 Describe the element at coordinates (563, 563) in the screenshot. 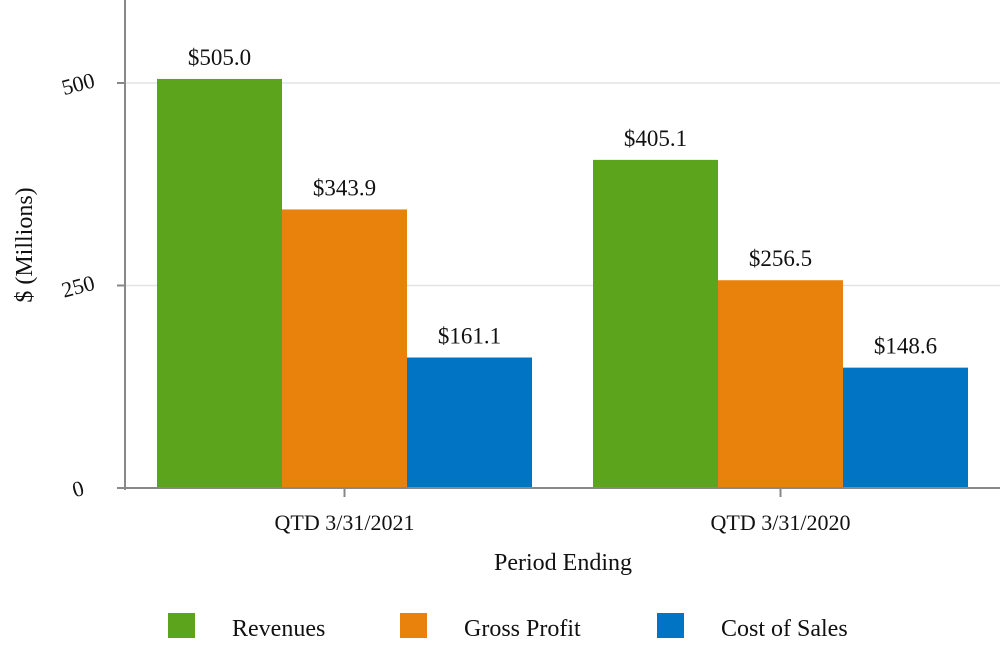

I see `x-axis-title: Period Ending` at that location.